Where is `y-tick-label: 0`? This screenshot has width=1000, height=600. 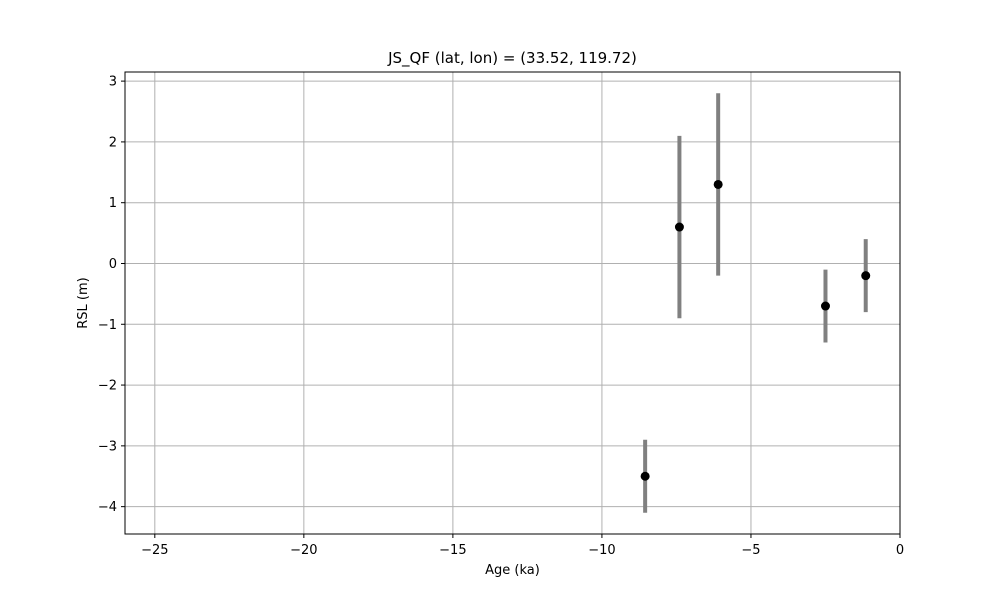
y-tick-label: 0 is located at coordinates (113, 264).